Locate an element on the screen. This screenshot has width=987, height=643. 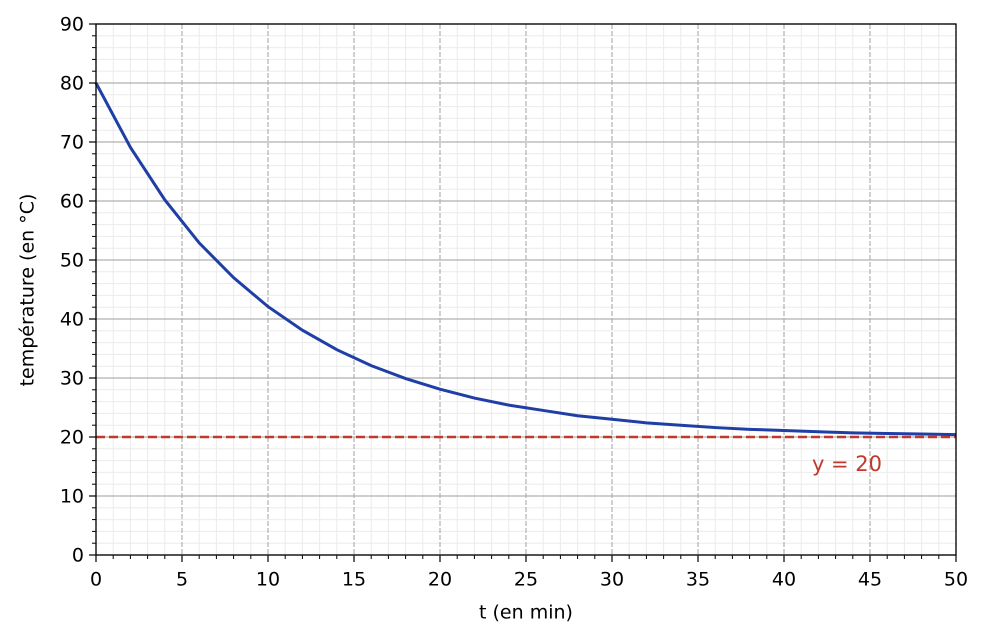
x-tick-label: 50 is located at coordinates (956, 580).